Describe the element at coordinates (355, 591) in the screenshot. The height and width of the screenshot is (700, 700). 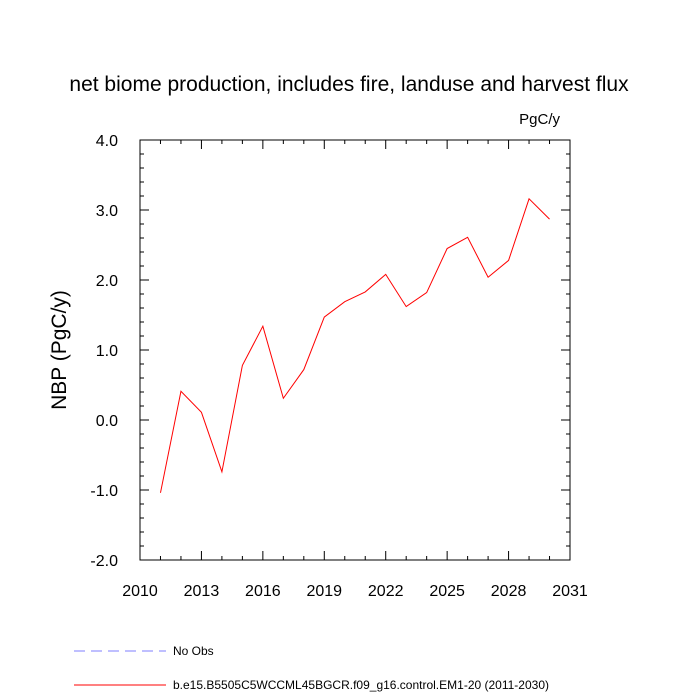
I see `x-tick-labels: 2010 2013 2016 2019 2022 2025 2028 2031` at that location.